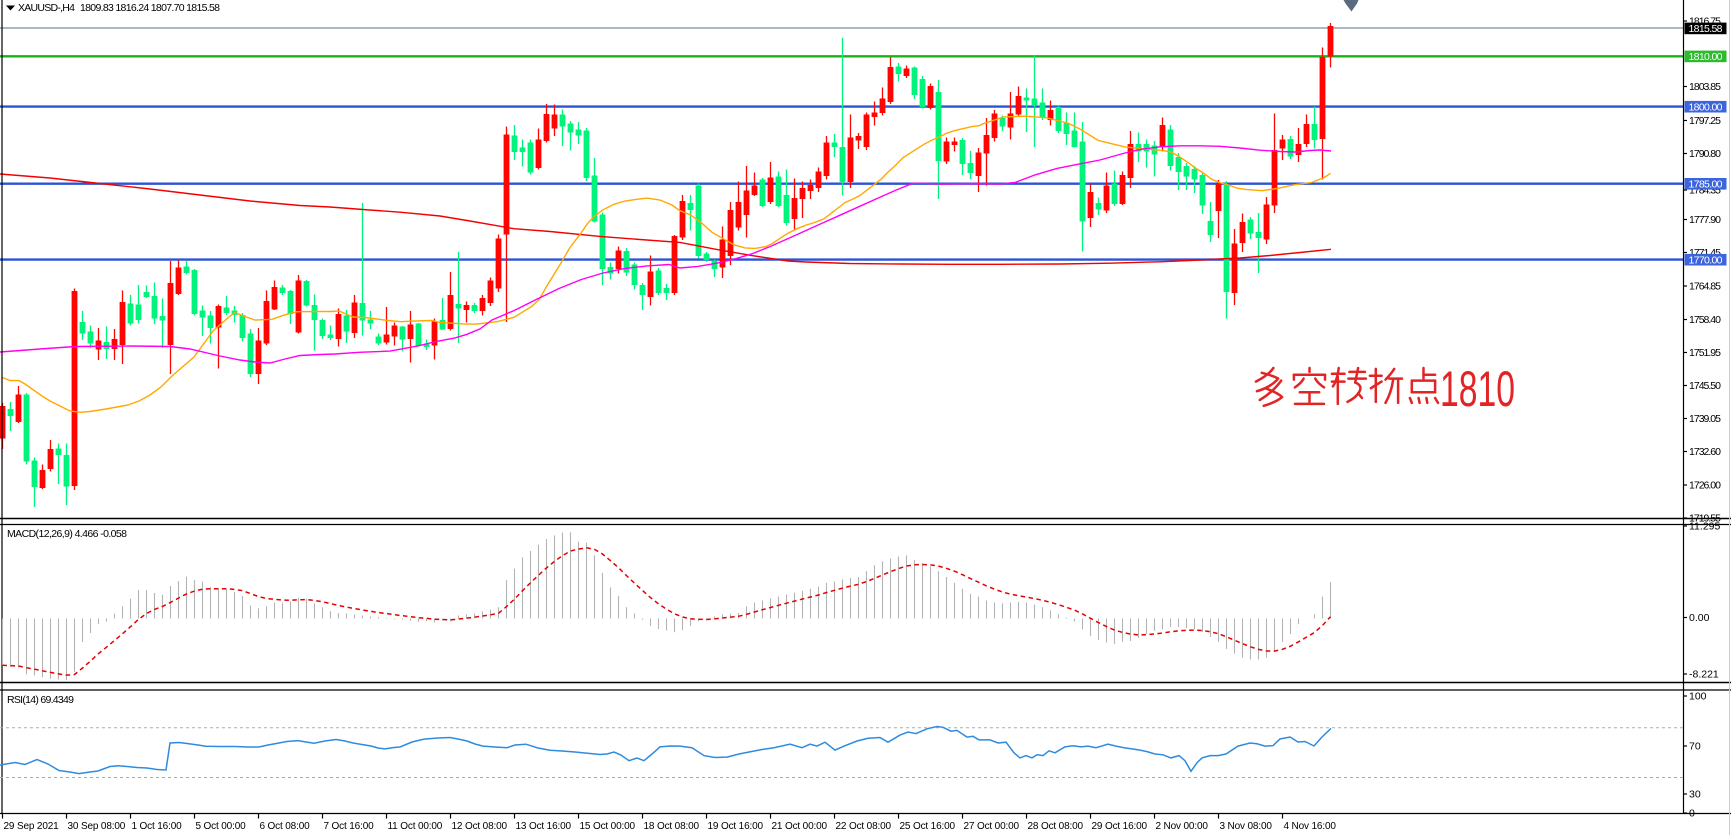  What do you see at coordinates (864, 826) in the screenshot?
I see `svg-text: 22 Oct 08:00` at bounding box center [864, 826].